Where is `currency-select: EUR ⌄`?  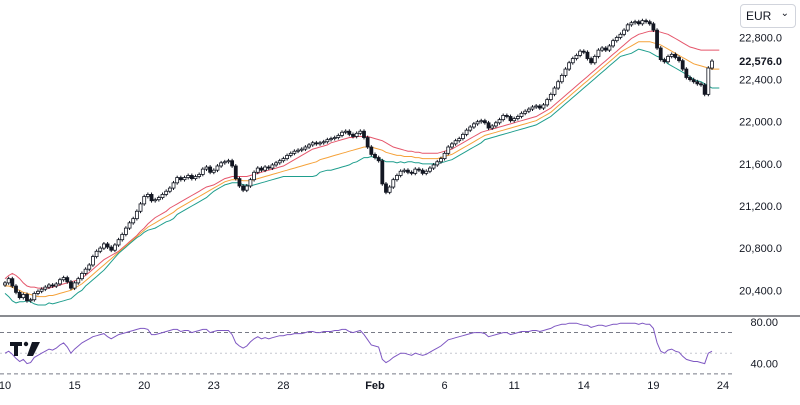
currency-select: EUR ⌄ is located at coordinates (768, 16).